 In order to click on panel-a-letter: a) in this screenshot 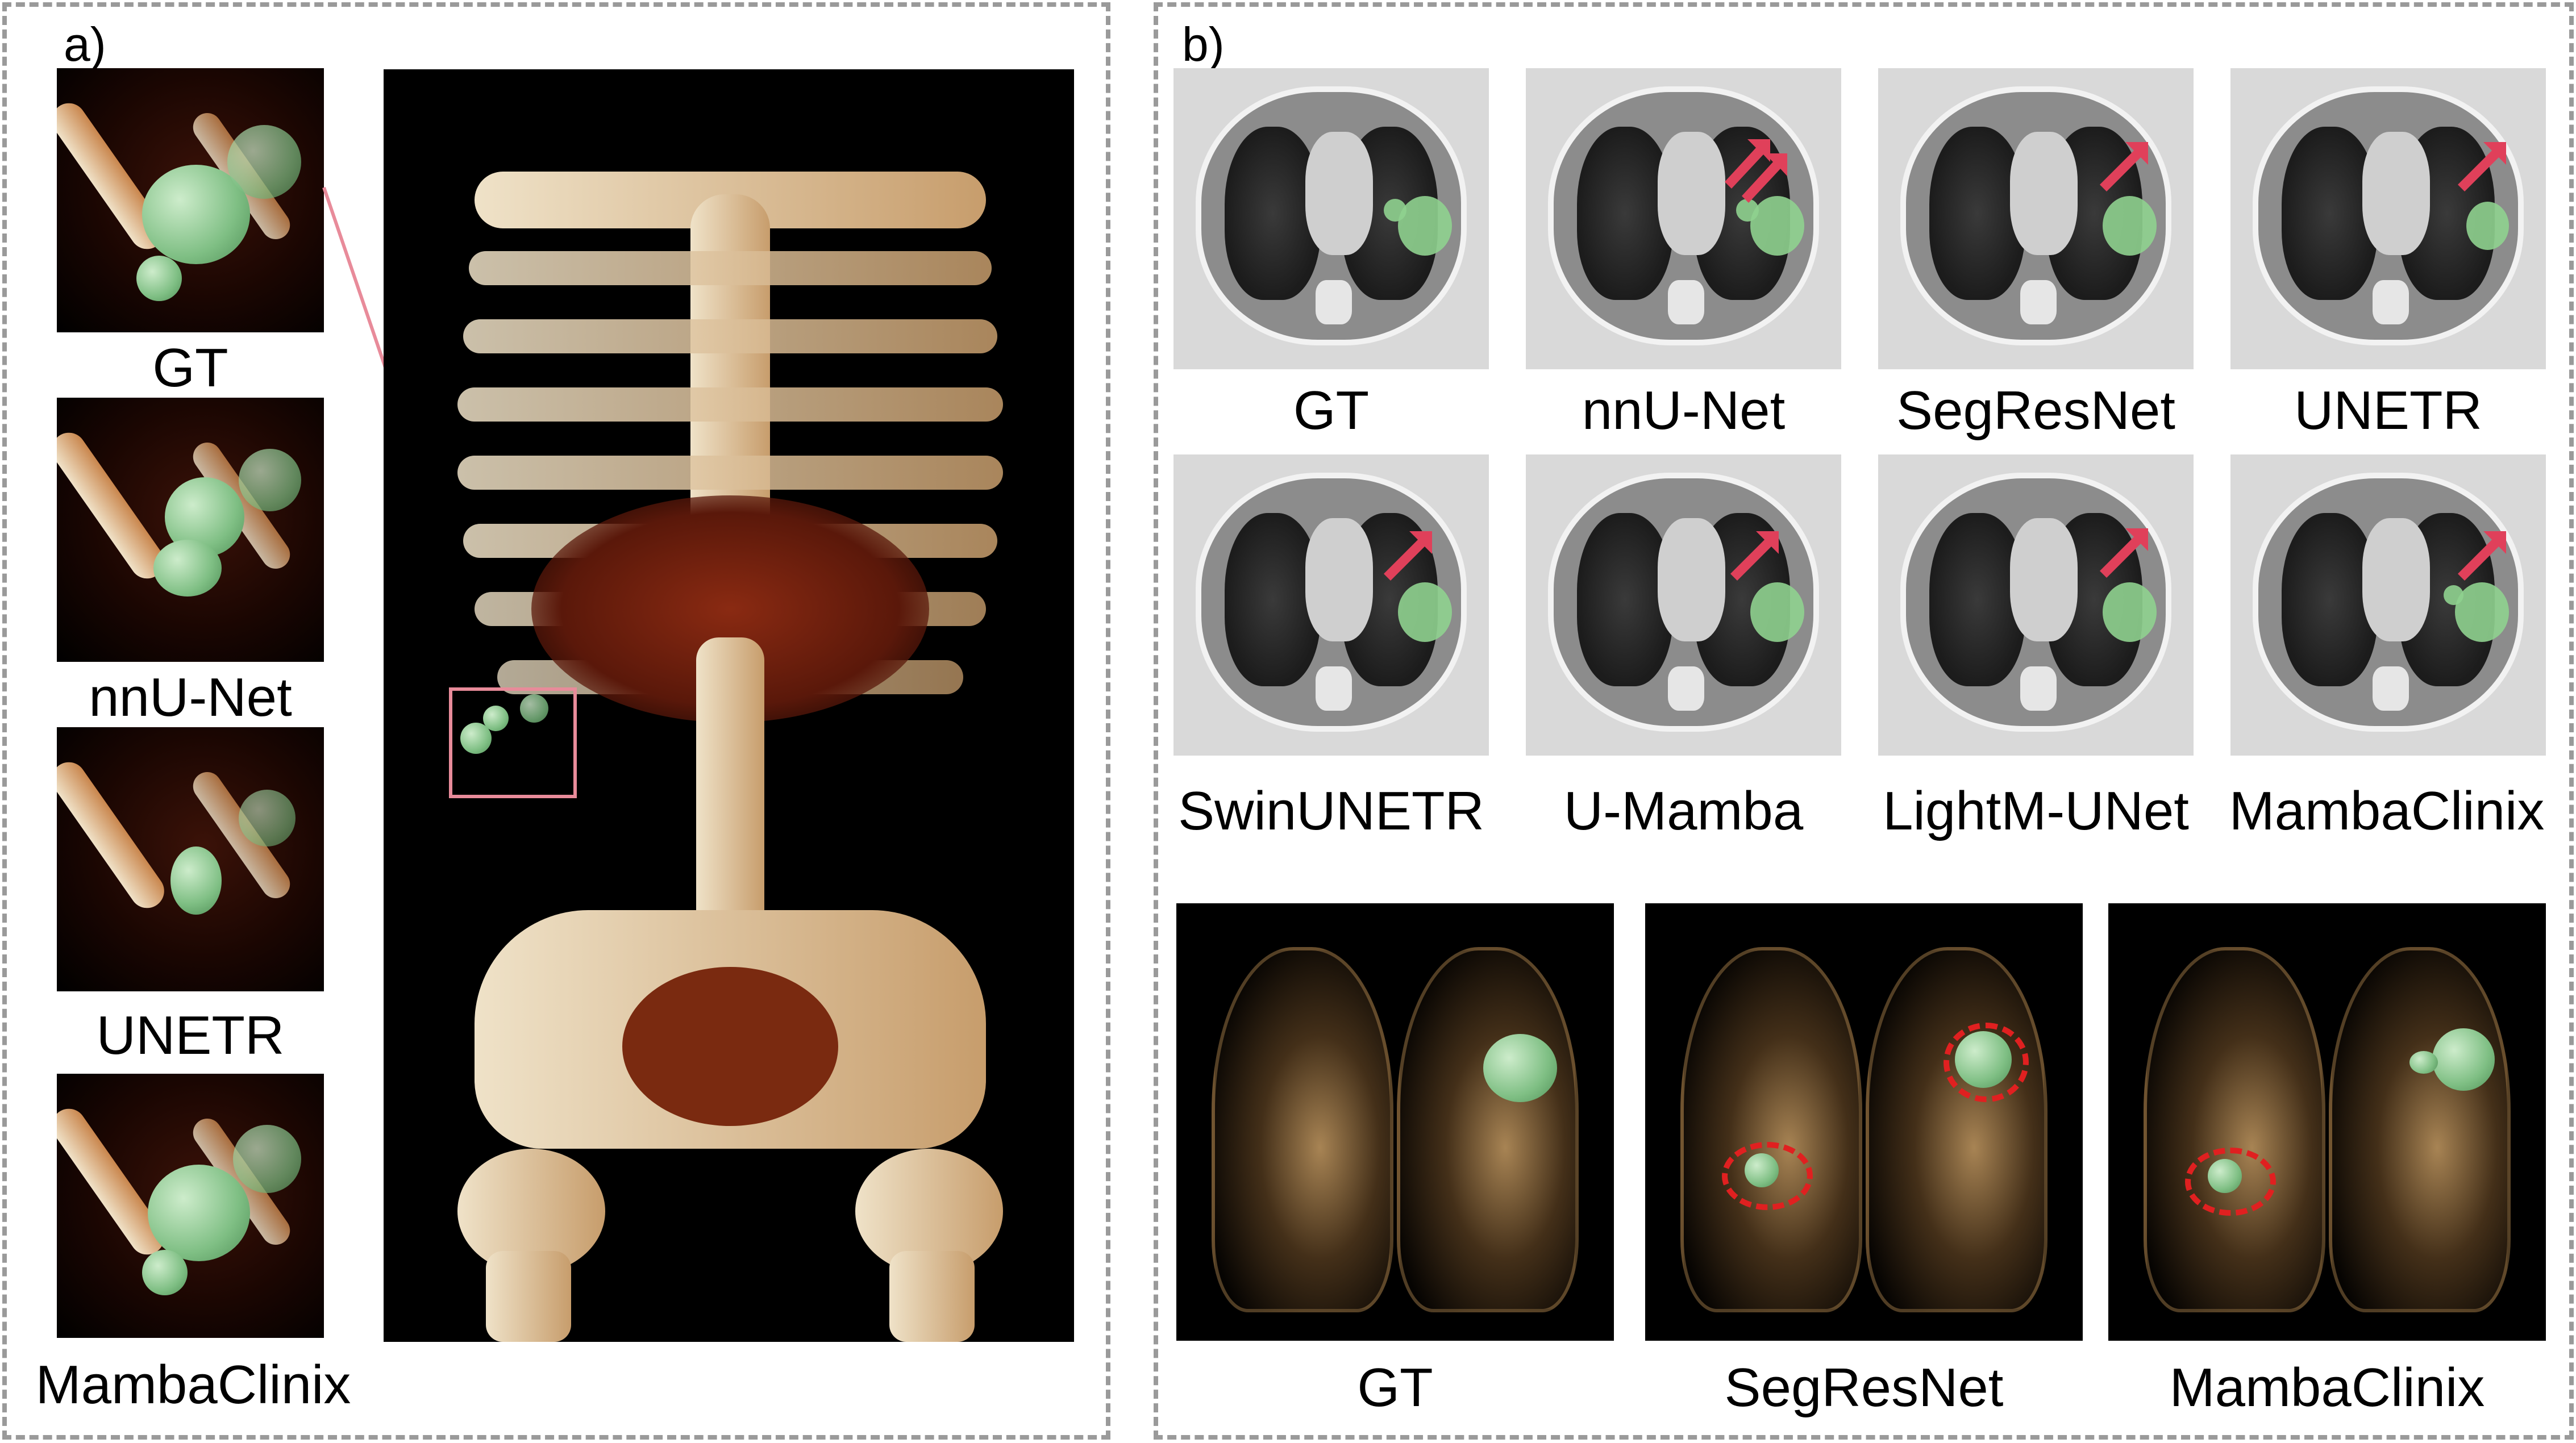, I will do `click(85, 44)`.